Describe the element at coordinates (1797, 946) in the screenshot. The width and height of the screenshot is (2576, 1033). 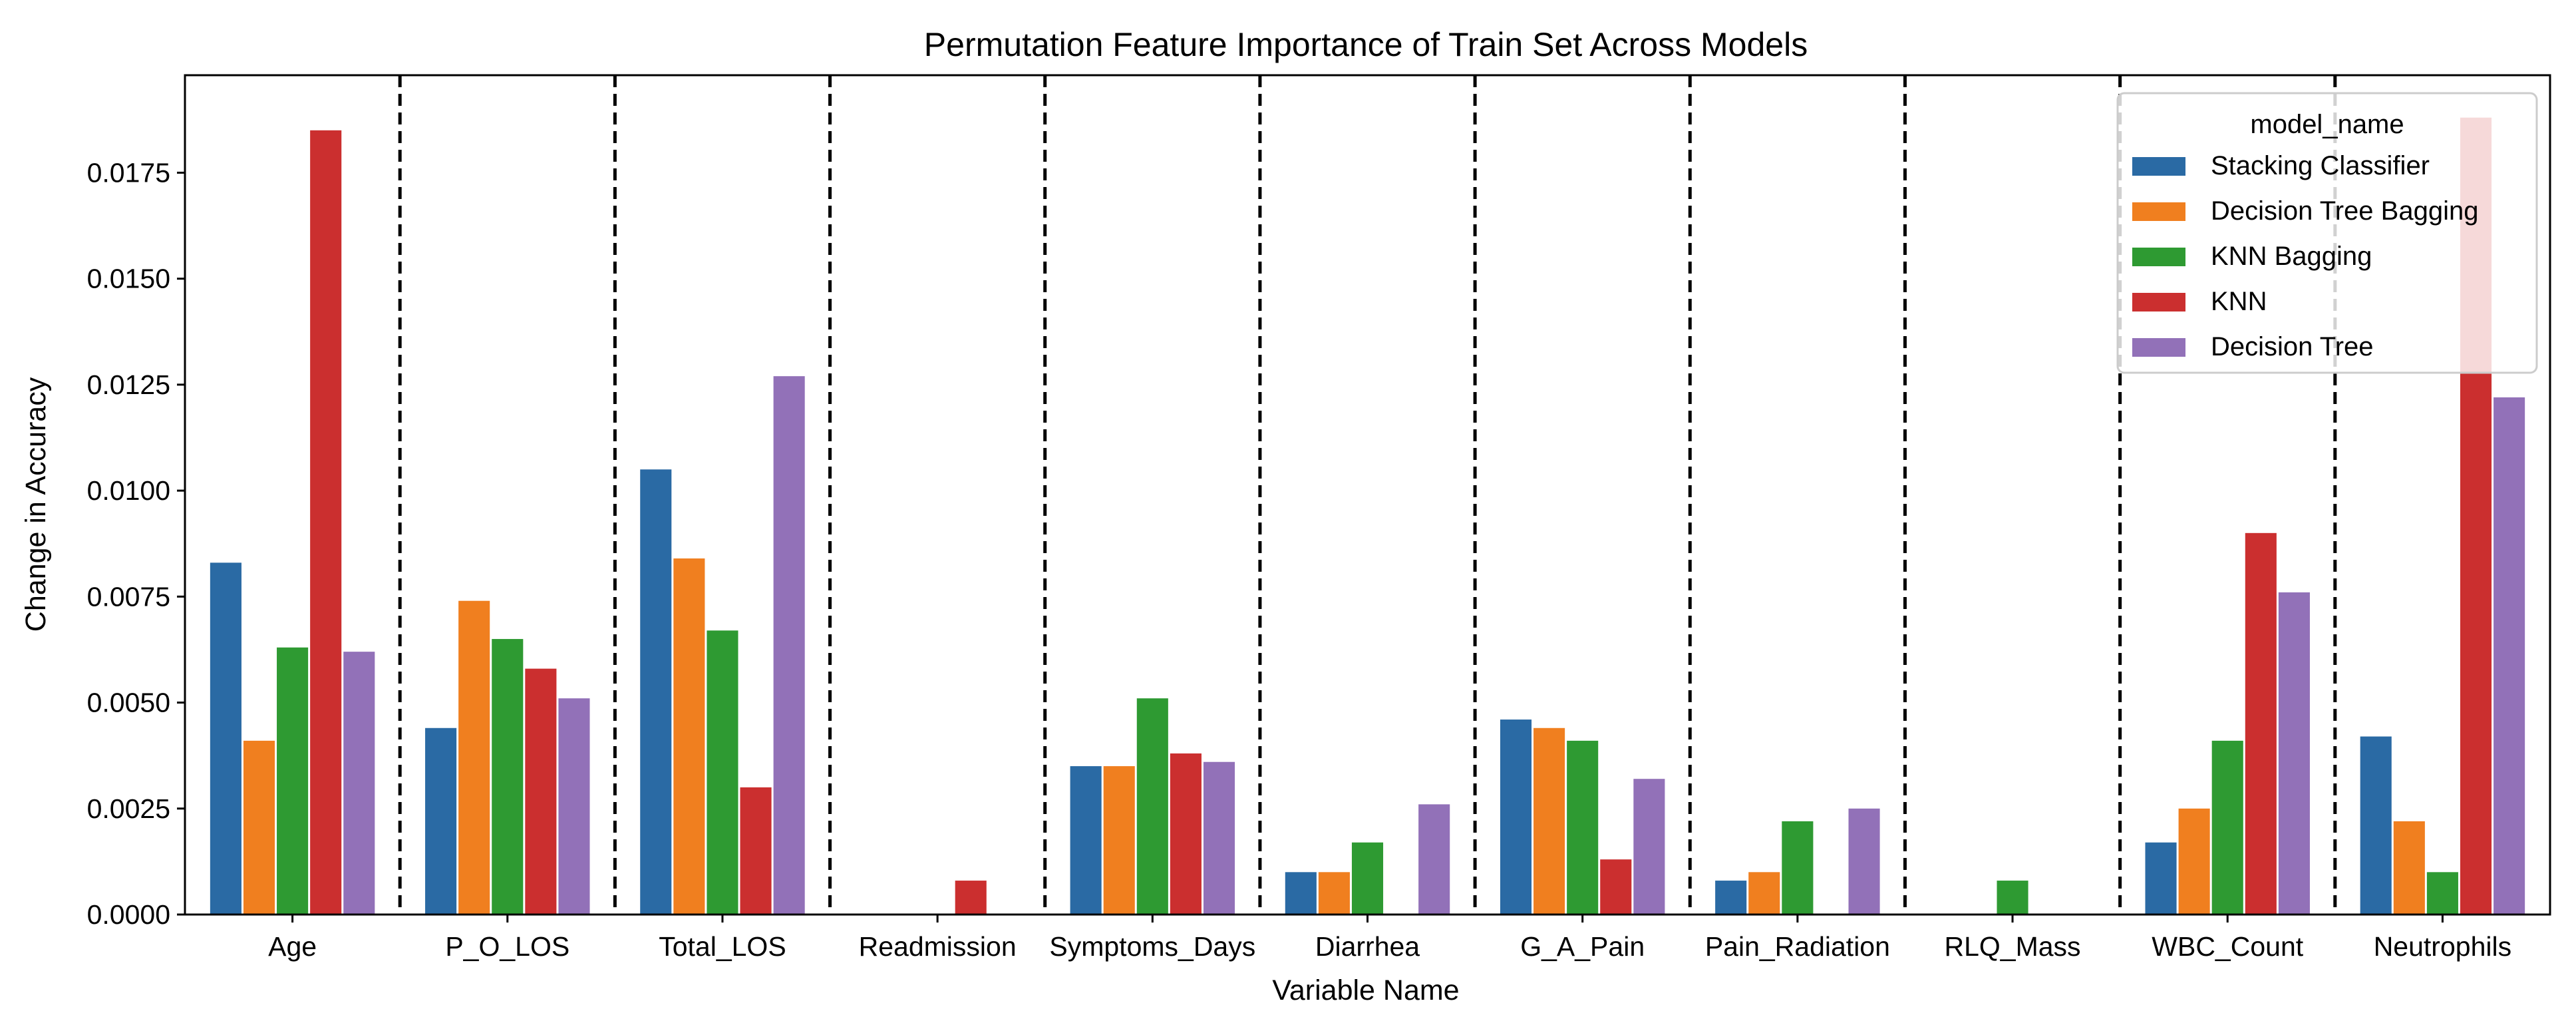
I see `x-tick-label: Pain_Radiation` at that location.